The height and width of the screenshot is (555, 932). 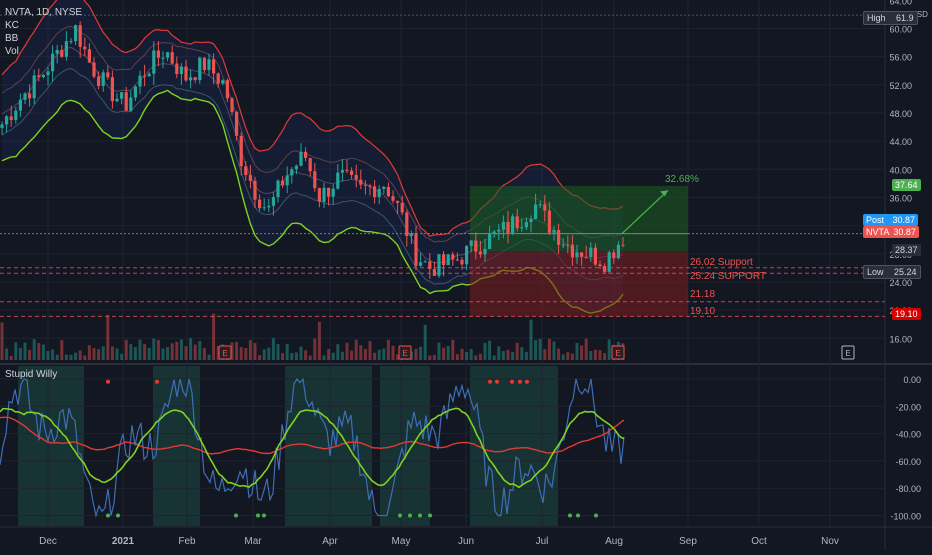 I want to click on projection-arrow-line, so click(x=645, y=212).